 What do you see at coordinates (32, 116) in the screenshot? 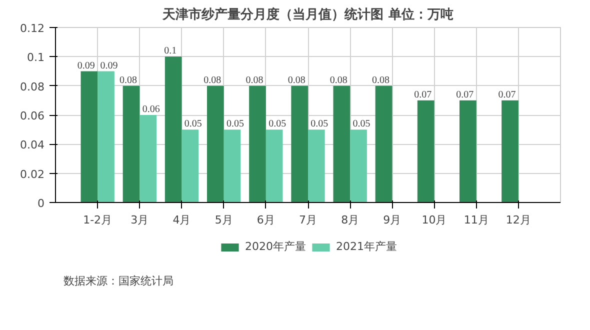
I see `y-tick-label: 0.06` at bounding box center [32, 116].